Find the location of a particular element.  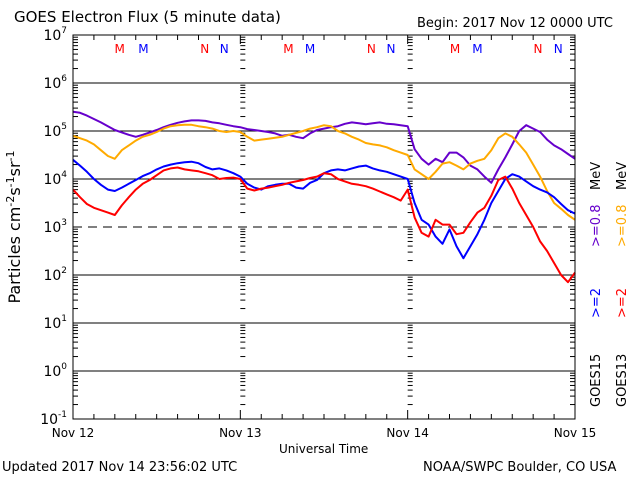

chart-title: GOES Electron Flux (5 minute data) is located at coordinates (147, 17).